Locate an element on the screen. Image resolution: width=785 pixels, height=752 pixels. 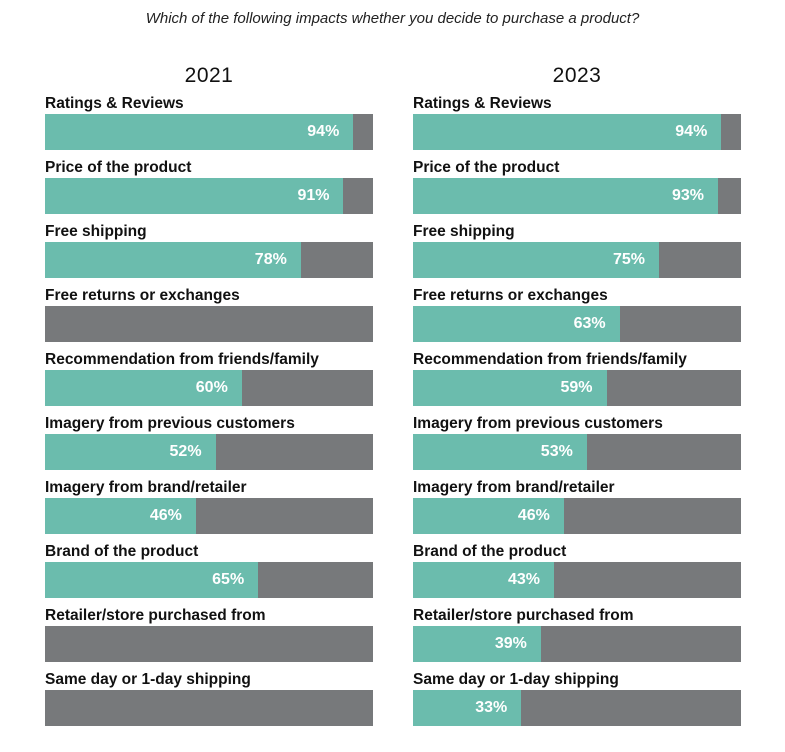
bar-row: Imagery from previous customers 53% is located at coordinates (577, 446).